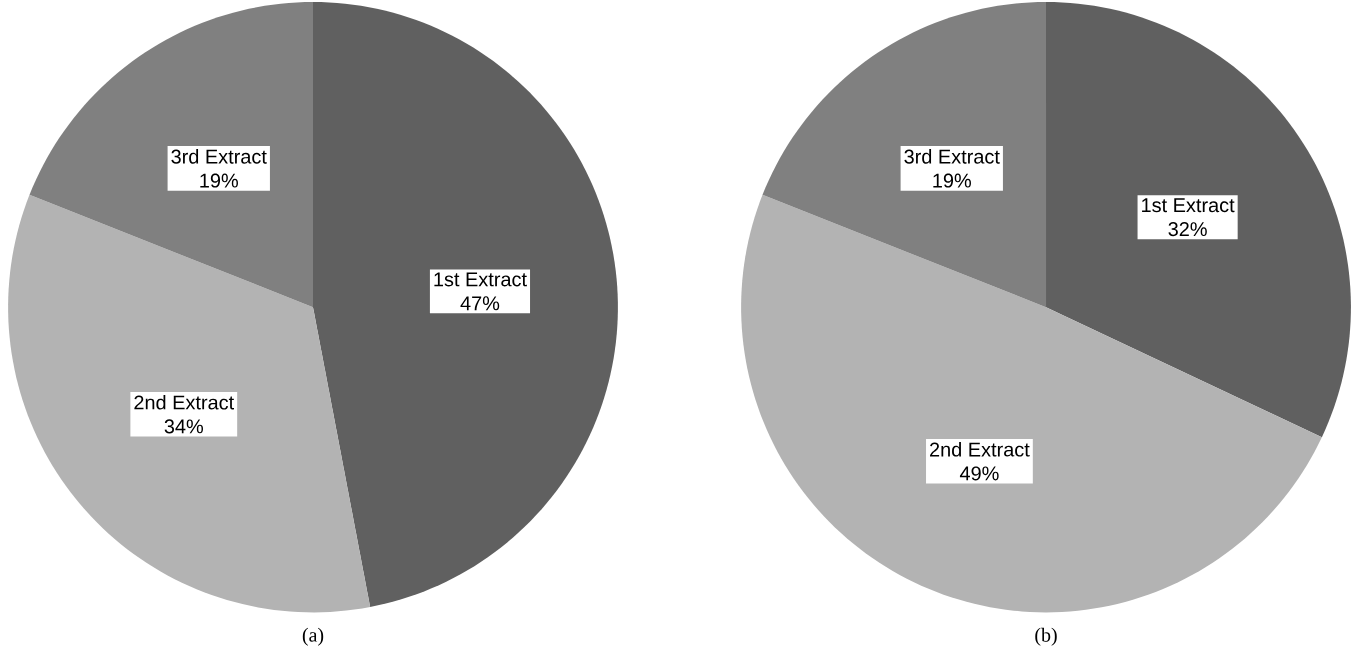 This screenshot has height=649, width=1351. What do you see at coordinates (183, 426) in the screenshot?
I see `data-label: 34%` at bounding box center [183, 426].